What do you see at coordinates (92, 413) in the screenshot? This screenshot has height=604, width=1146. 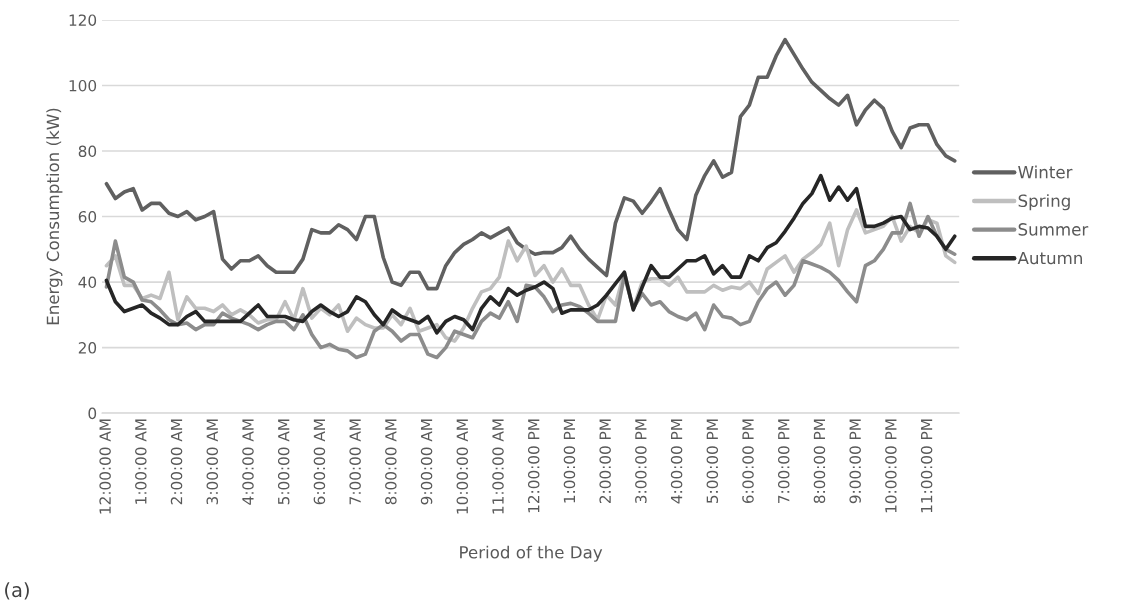 I see `y-tick-label: 0` at bounding box center [92, 413].